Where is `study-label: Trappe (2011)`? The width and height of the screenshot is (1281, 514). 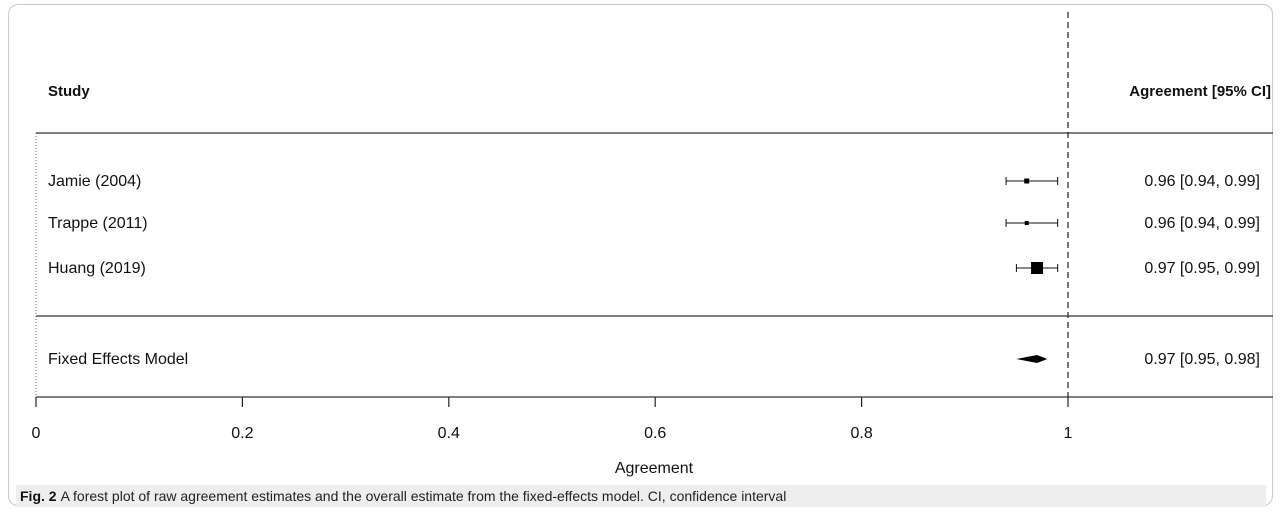 study-label: Trappe (2011) is located at coordinates (98, 223).